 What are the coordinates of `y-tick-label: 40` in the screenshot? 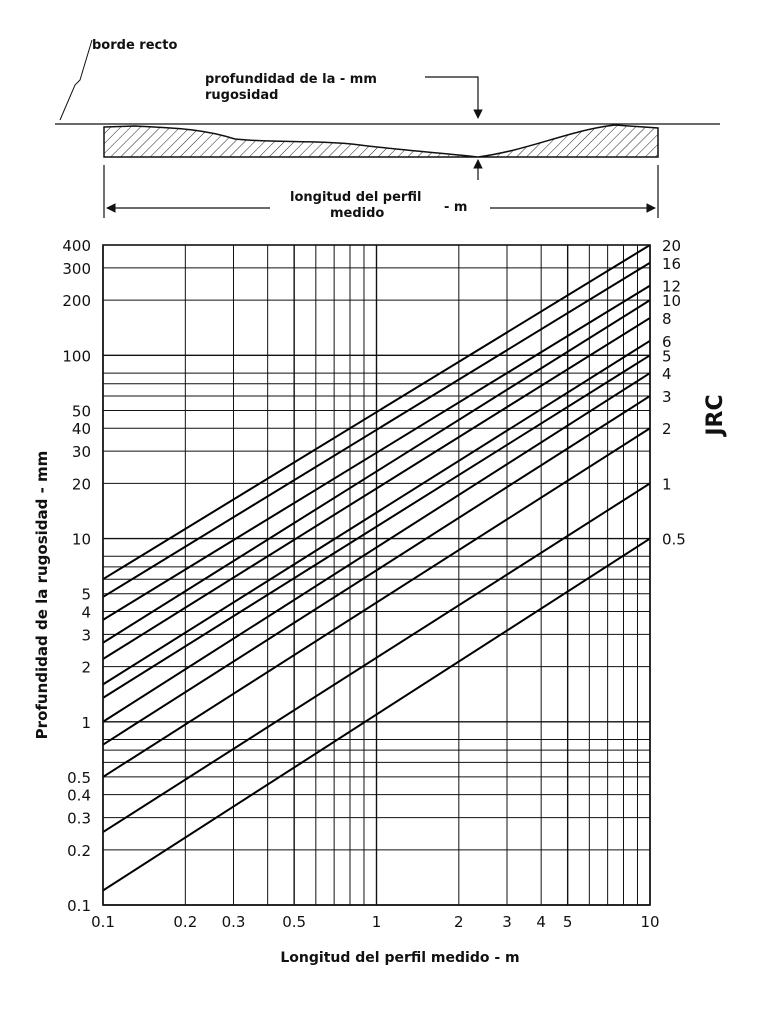 It's located at (81, 429).